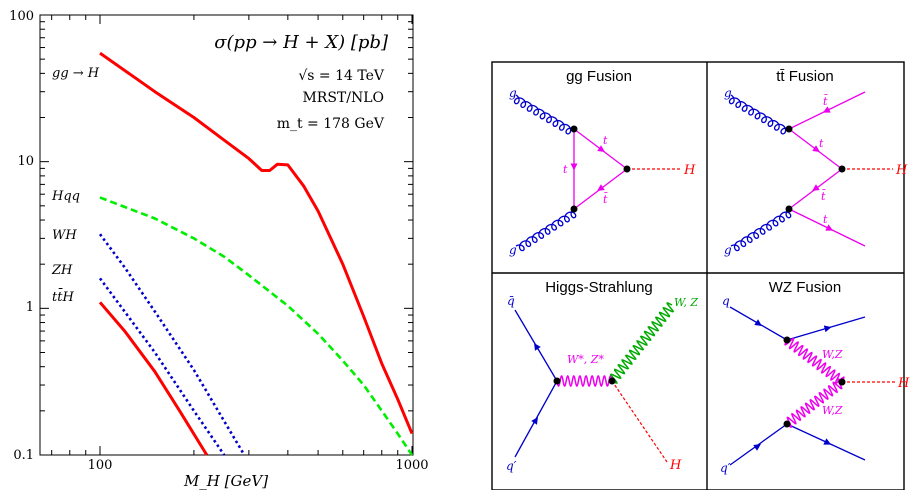  What do you see at coordinates (343, 98) in the screenshot?
I see `annotation-pdf: MRST/NLO` at bounding box center [343, 98].